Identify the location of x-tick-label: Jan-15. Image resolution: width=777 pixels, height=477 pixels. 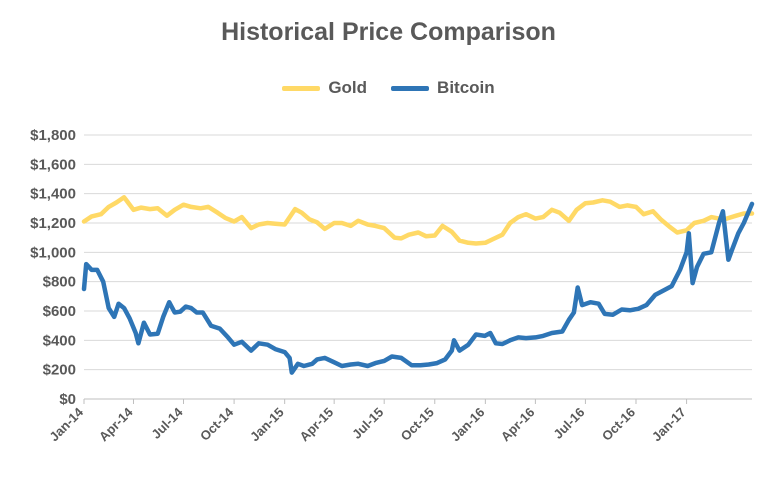
(267, 425).